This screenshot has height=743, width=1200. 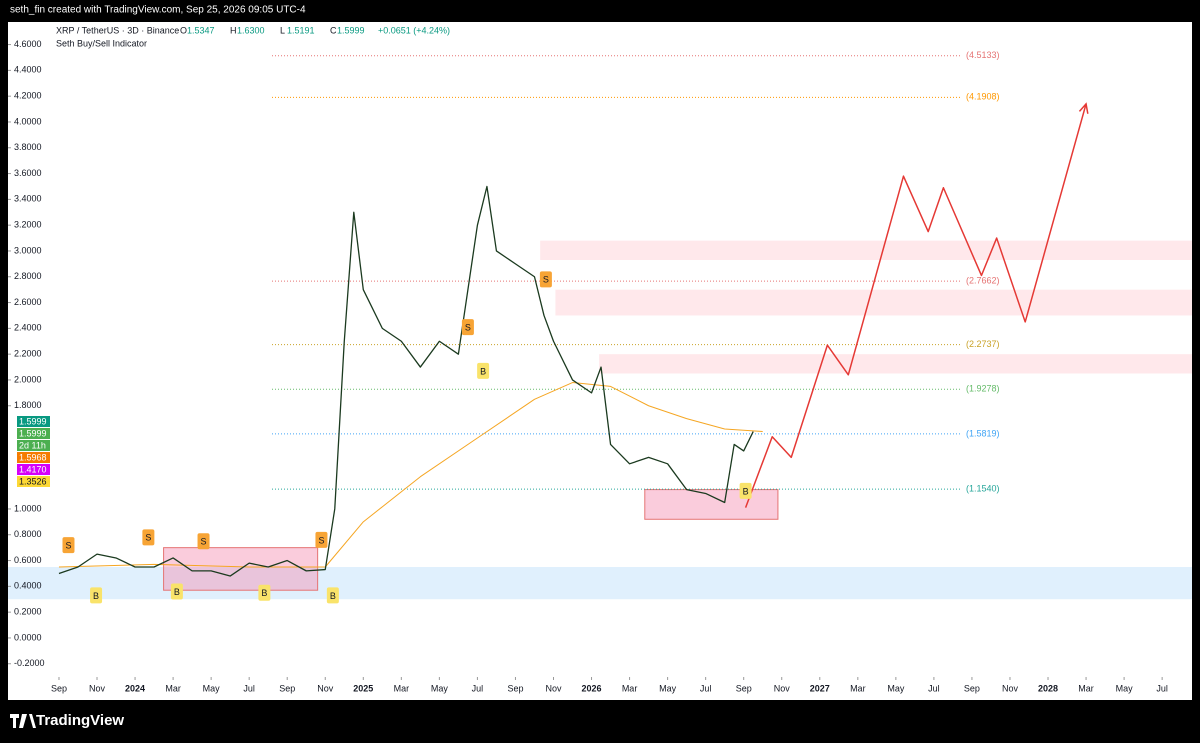 What do you see at coordinates (28, 173) in the screenshot?
I see `y-tick-label: 3.6000` at bounding box center [28, 173].